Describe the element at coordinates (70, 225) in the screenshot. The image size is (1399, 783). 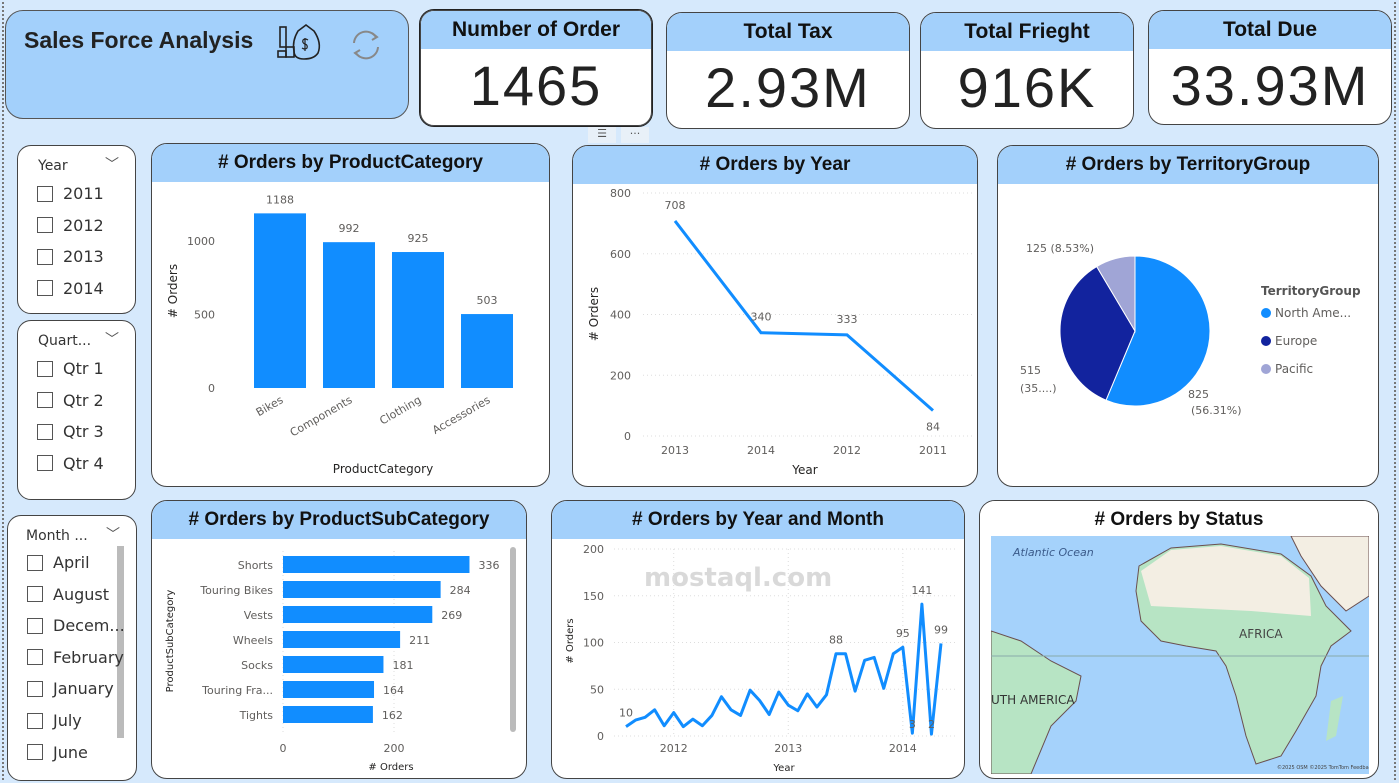
I see `slicer-item: 2012` at that location.